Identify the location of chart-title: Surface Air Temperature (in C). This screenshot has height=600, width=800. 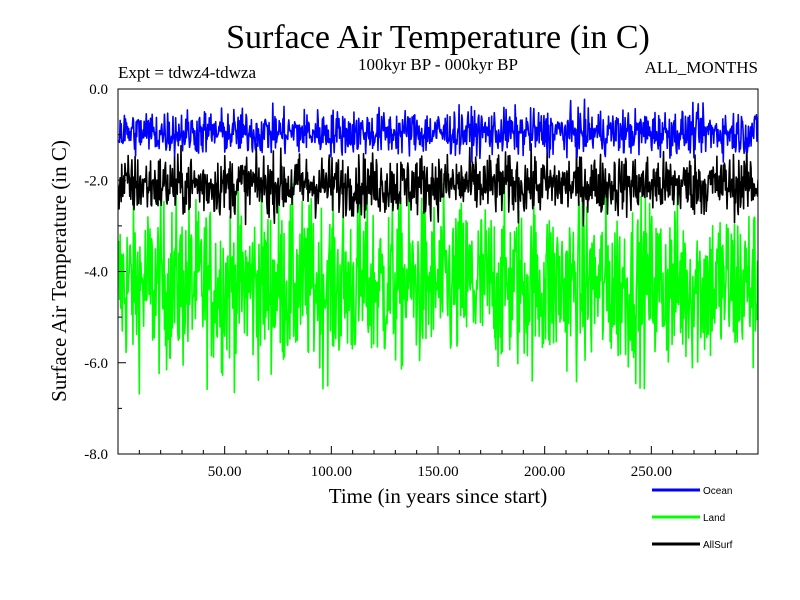
(438, 37).